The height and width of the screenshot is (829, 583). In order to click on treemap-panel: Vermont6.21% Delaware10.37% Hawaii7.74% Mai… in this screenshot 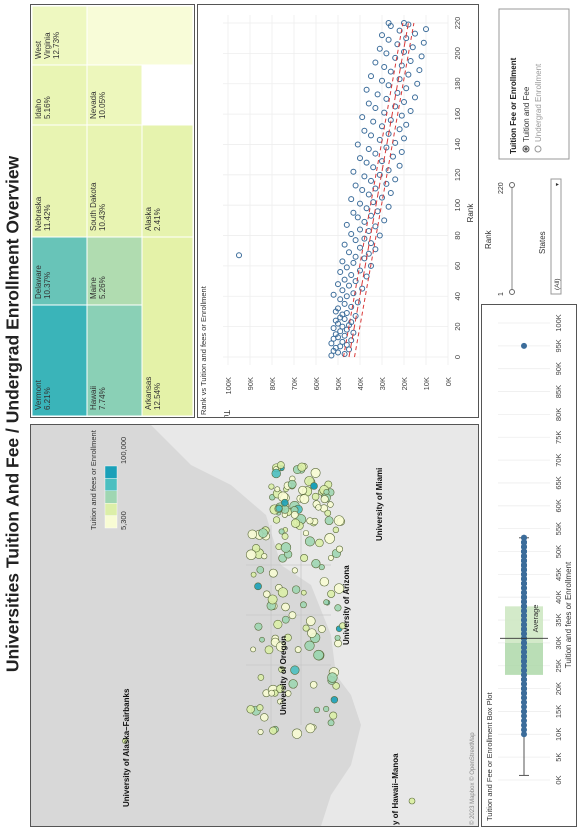, I will do `click(112, 211)`.